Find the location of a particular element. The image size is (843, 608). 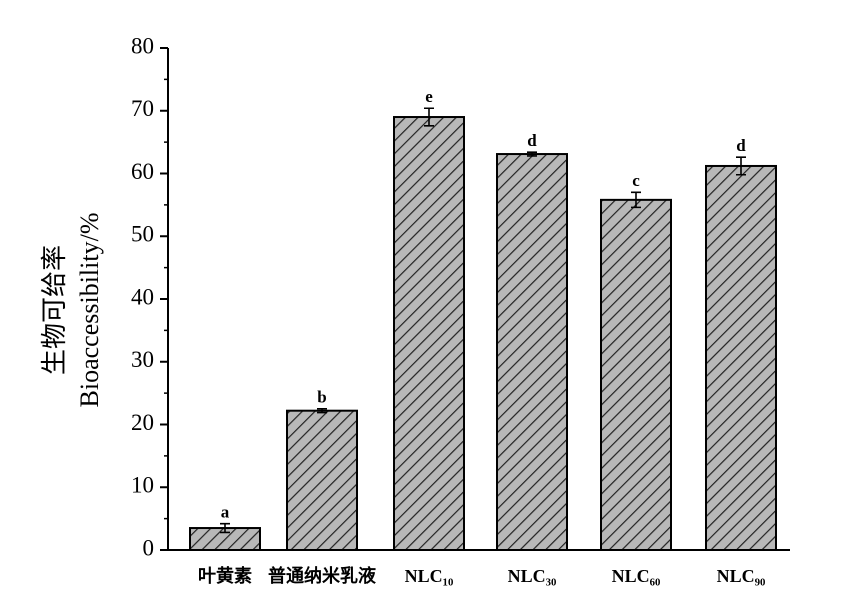

y-tick-label: 50 is located at coordinates (142, 234).